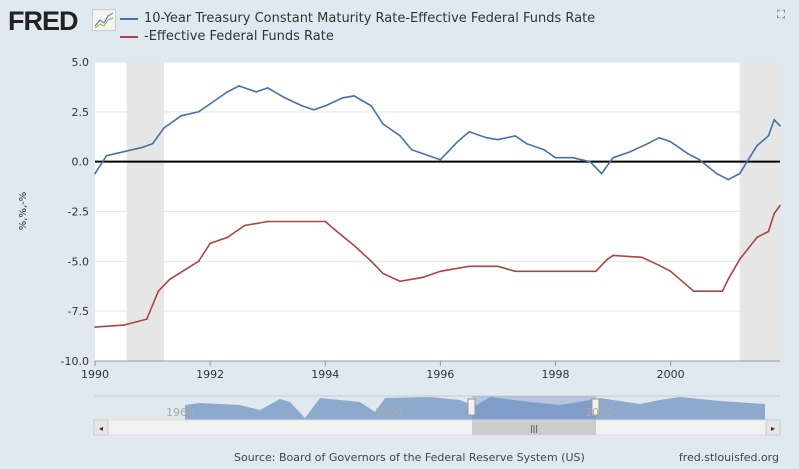 This screenshot has height=469, width=799. Describe the element at coordinates (671, 374) in the screenshot. I see `x-tick-label: 2000` at that location.